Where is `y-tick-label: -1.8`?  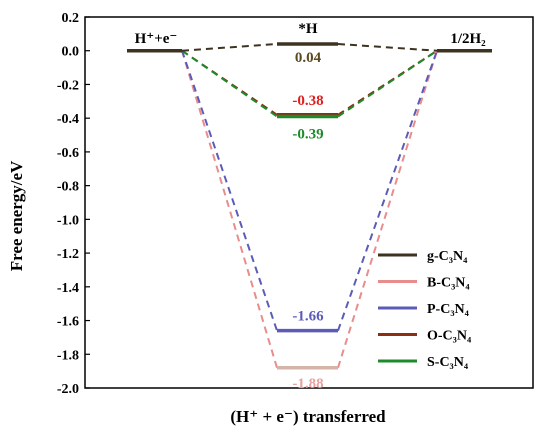 y-tick-label: -1.8 is located at coordinates (68, 355).